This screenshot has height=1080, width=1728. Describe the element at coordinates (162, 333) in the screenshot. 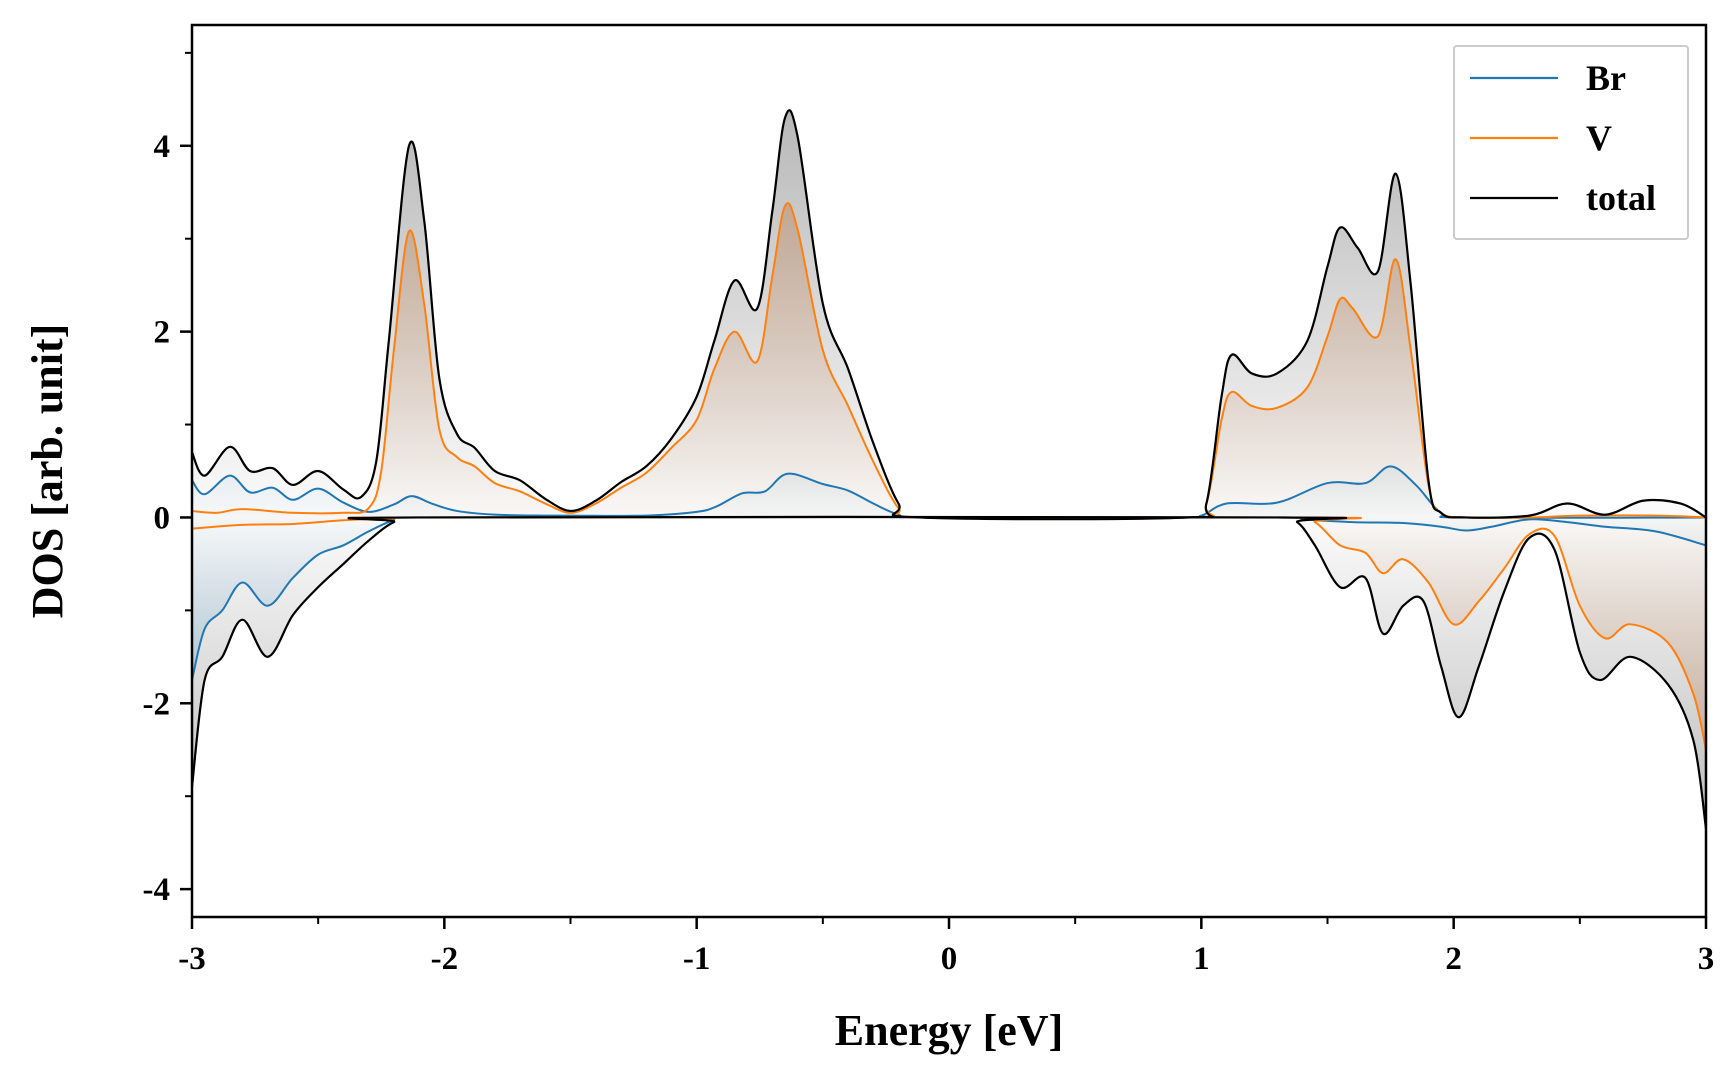

I see `y-tick-label: 2` at that location.